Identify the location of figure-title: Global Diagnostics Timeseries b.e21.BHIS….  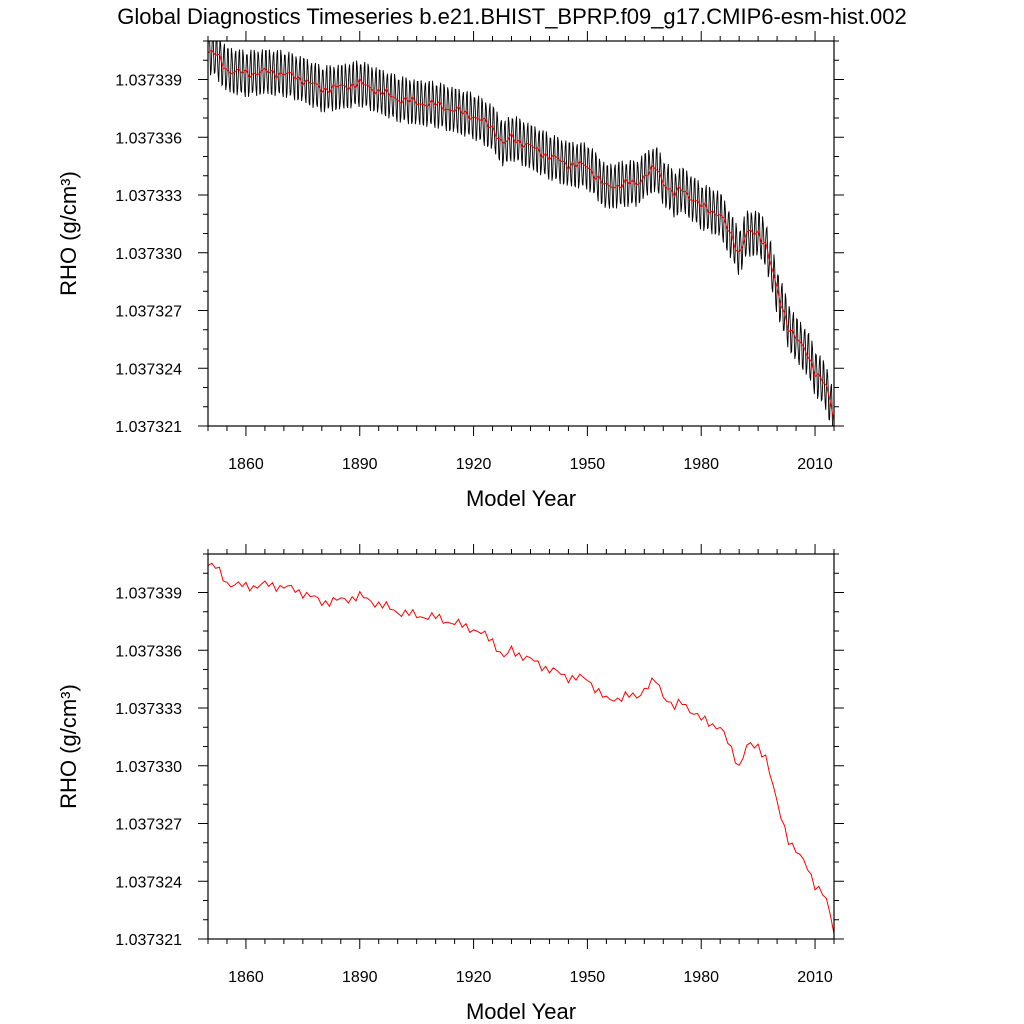
(512, 16).